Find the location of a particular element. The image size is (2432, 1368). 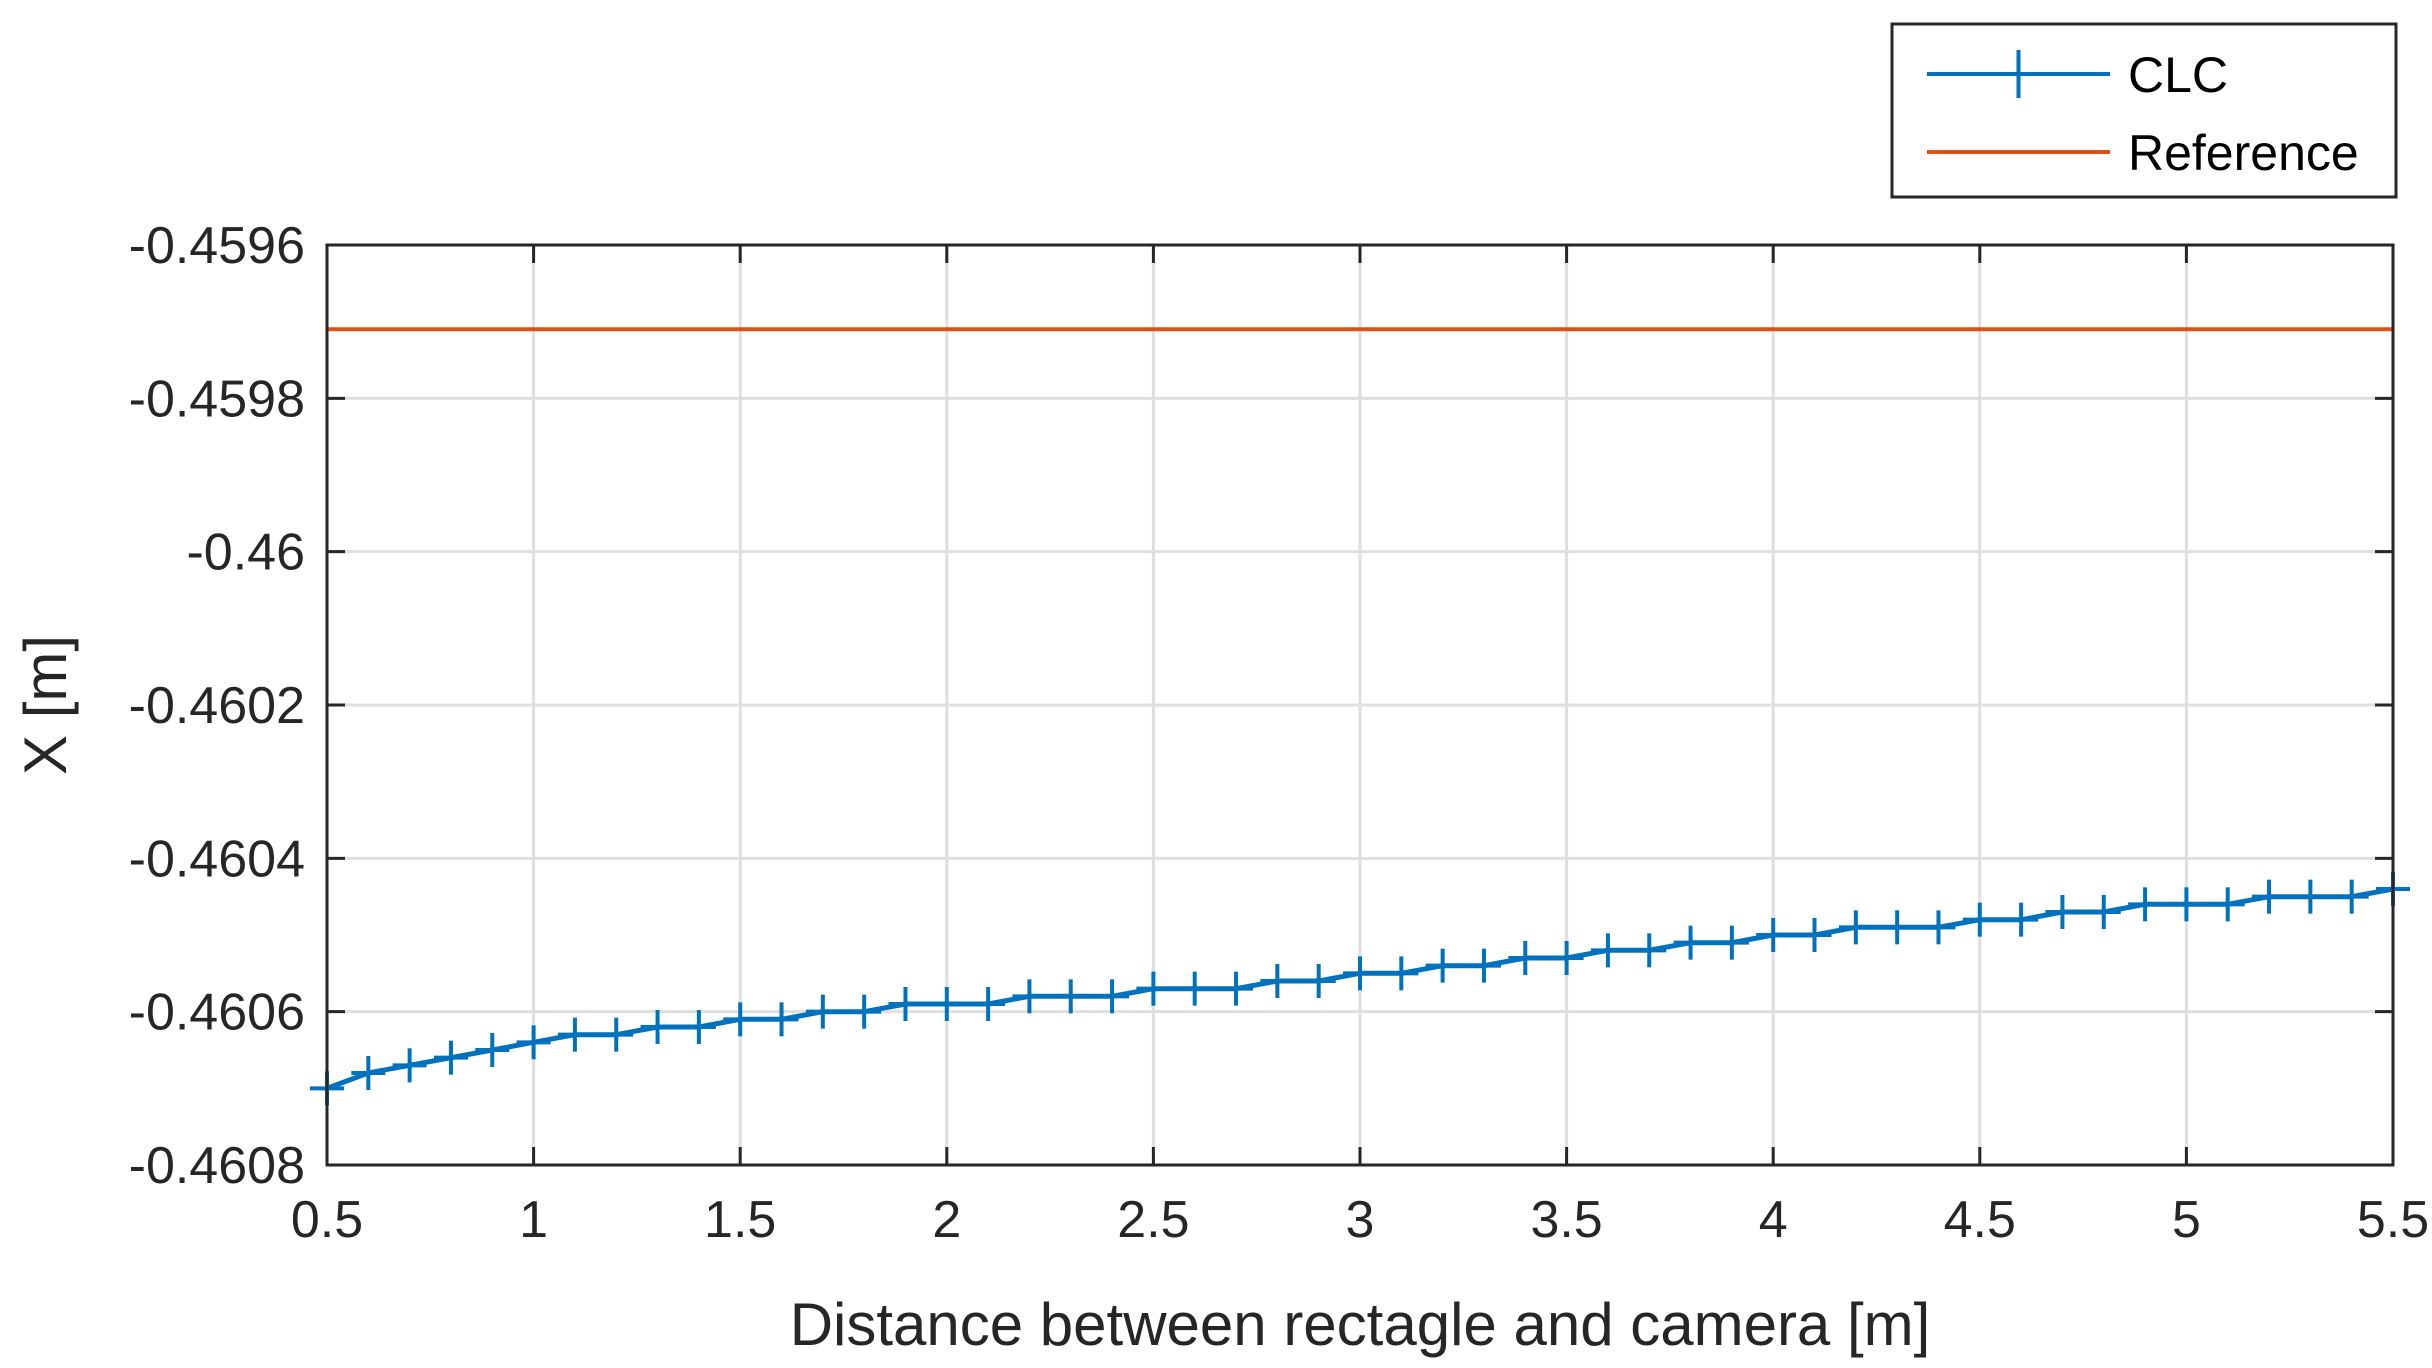

x-tick-label: 0.5 is located at coordinates (327, 1220).